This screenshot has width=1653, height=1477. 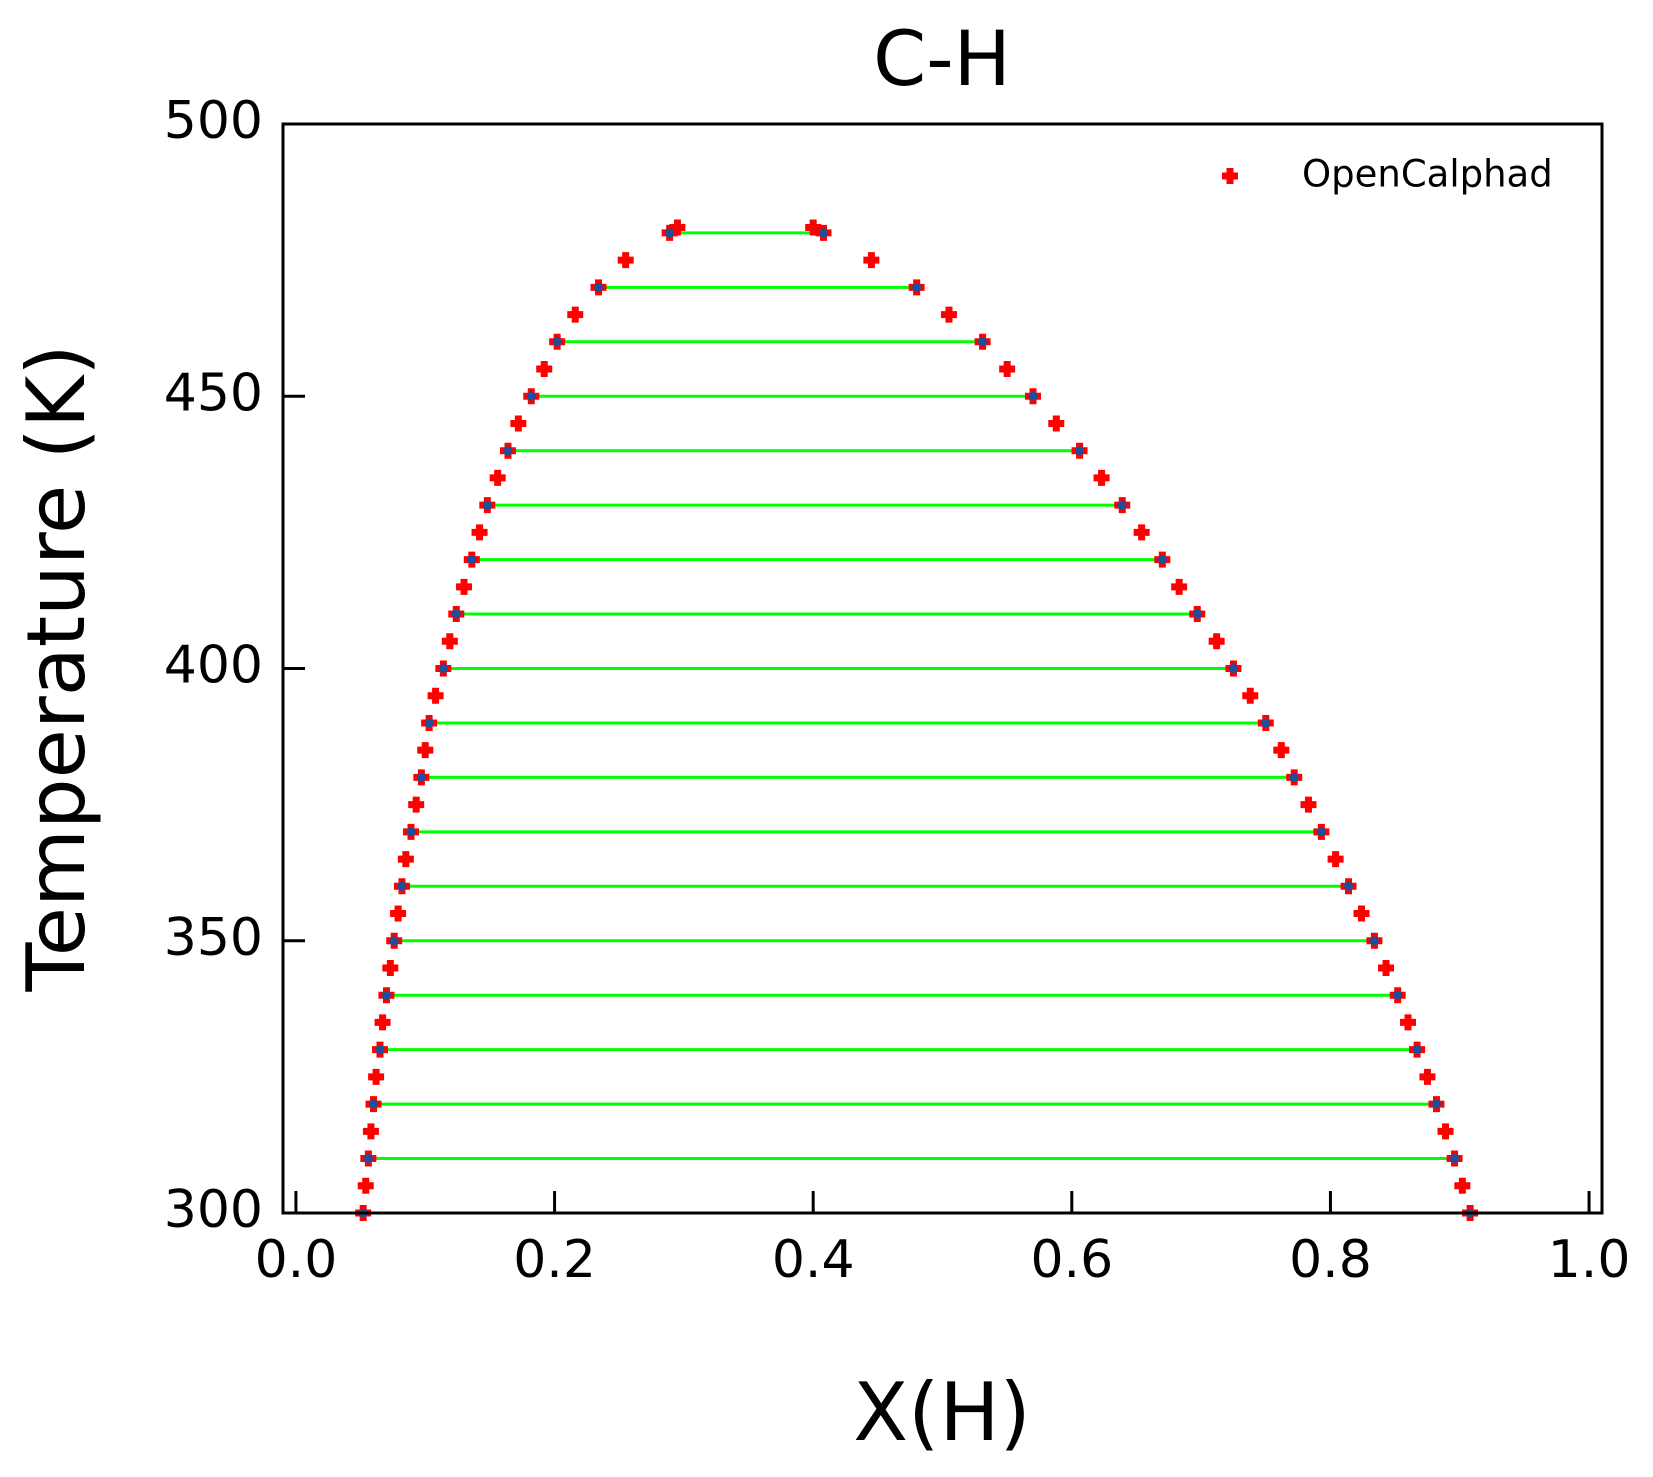 I want to click on chart-title: C-H, so click(x=942, y=58).